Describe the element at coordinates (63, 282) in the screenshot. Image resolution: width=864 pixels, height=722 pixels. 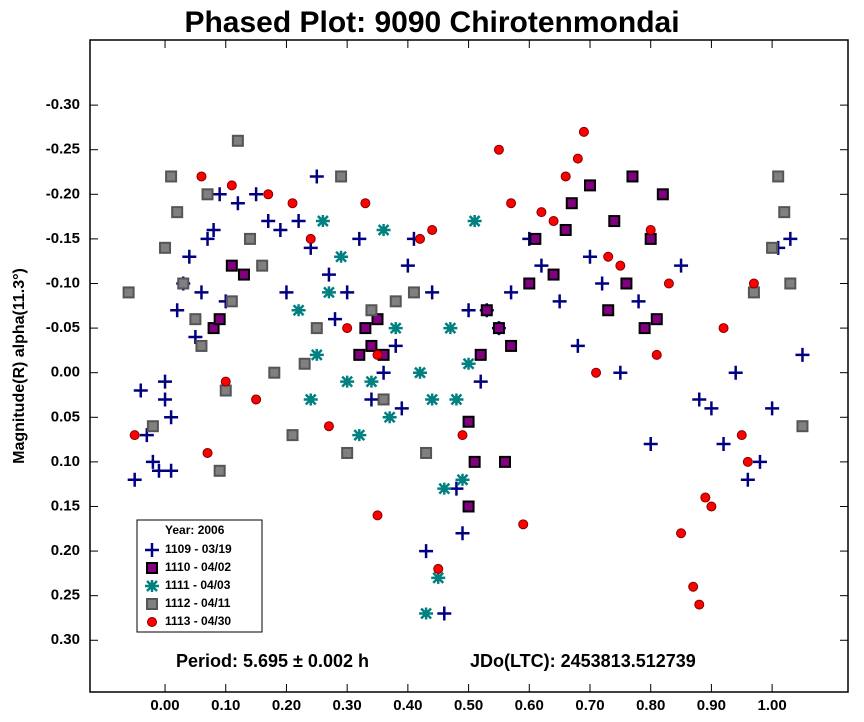
I see `y-tick-label: -0.10` at that location.